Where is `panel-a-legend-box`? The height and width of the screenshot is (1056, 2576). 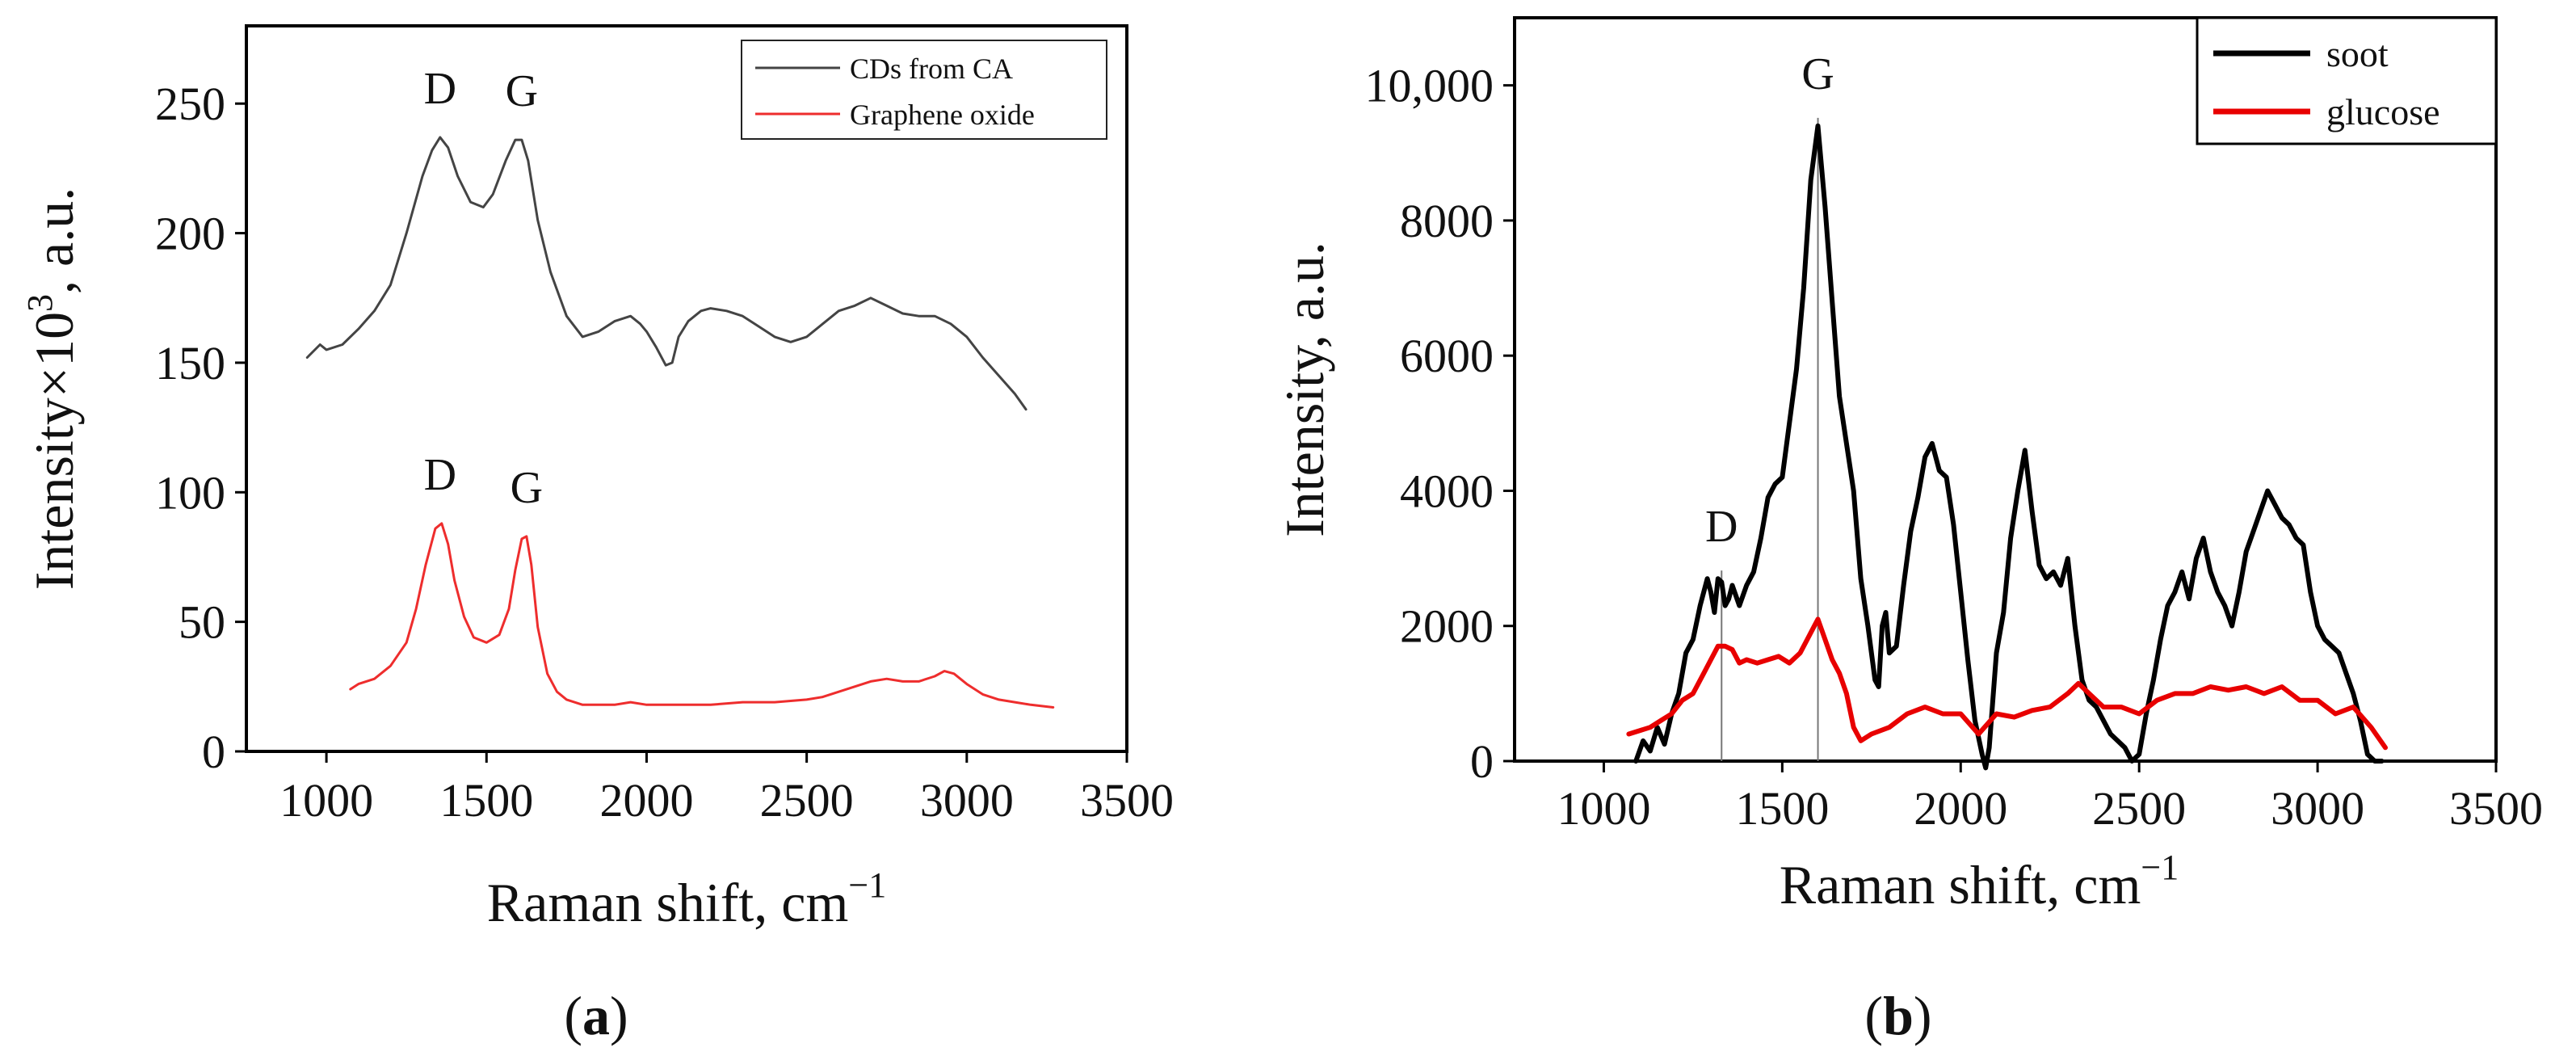 panel-a-legend-box is located at coordinates (924, 90).